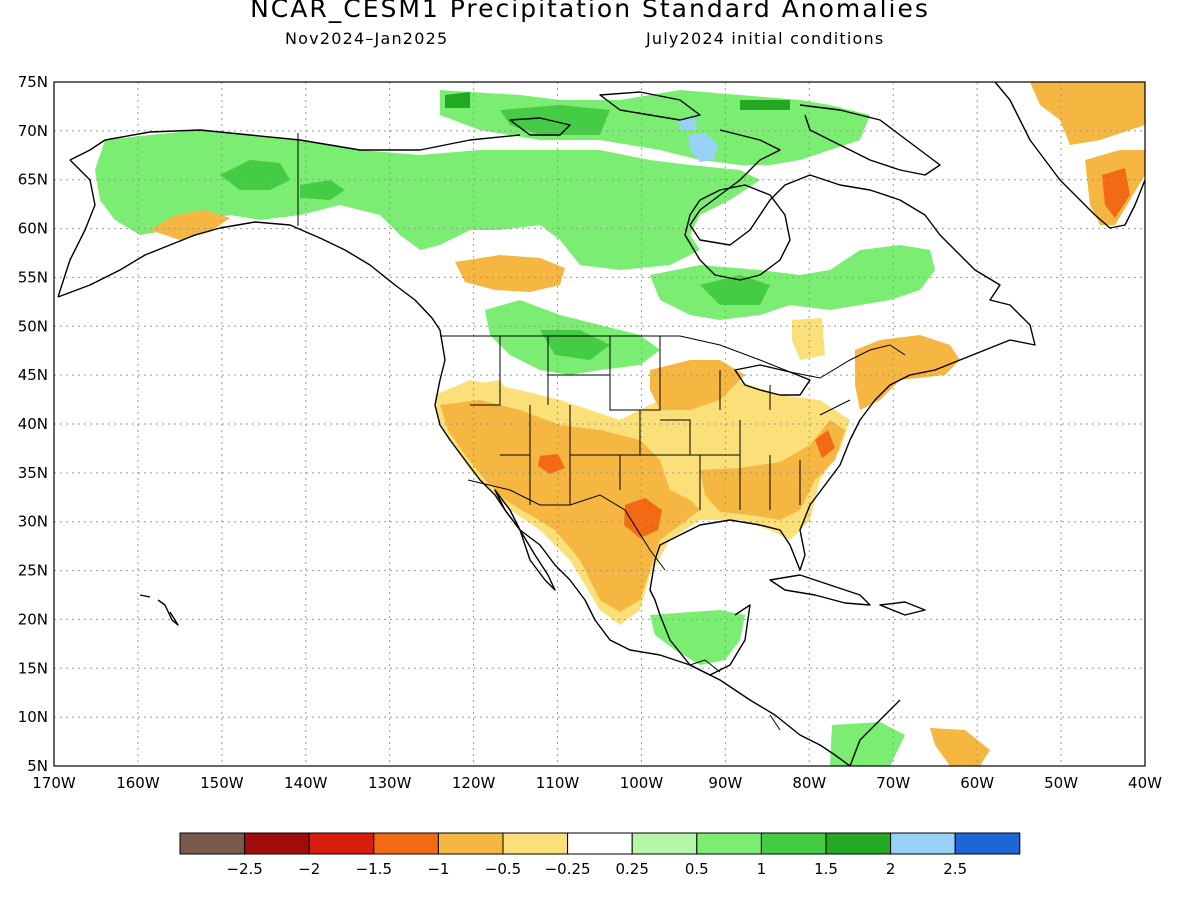 The height and width of the screenshot is (900, 1200). I want to click on lat-tick-label: 65N, so click(33, 180).